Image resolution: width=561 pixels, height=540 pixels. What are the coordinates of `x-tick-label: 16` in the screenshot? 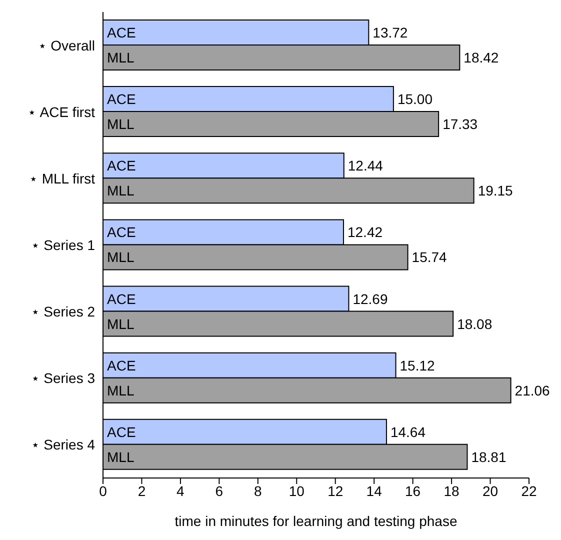 It's located at (413, 490).